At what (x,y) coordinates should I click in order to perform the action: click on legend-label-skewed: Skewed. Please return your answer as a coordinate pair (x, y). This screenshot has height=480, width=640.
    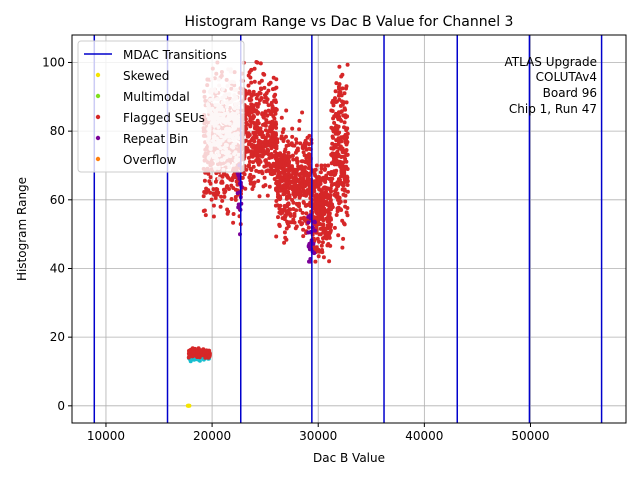
    Looking at the image, I should click on (146, 76).